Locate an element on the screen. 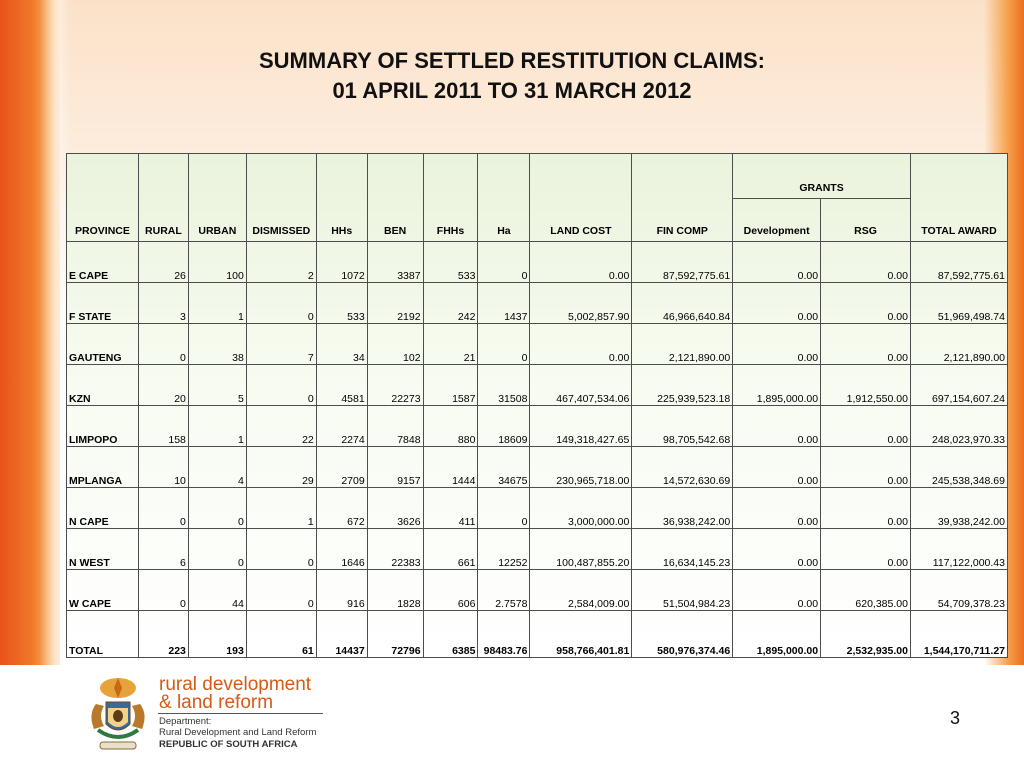  page-number: 3 is located at coordinates (955, 718).